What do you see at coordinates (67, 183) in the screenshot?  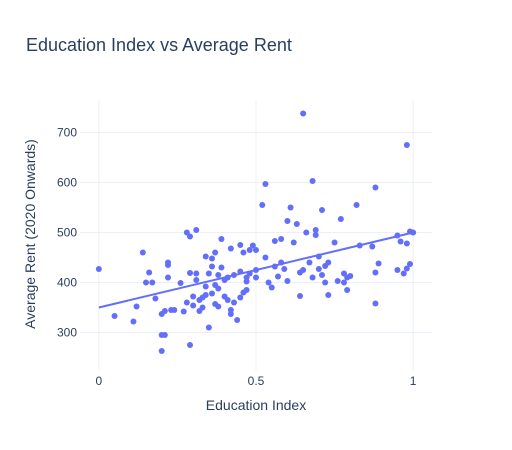 I see `y-tick-label: 600` at bounding box center [67, 183].